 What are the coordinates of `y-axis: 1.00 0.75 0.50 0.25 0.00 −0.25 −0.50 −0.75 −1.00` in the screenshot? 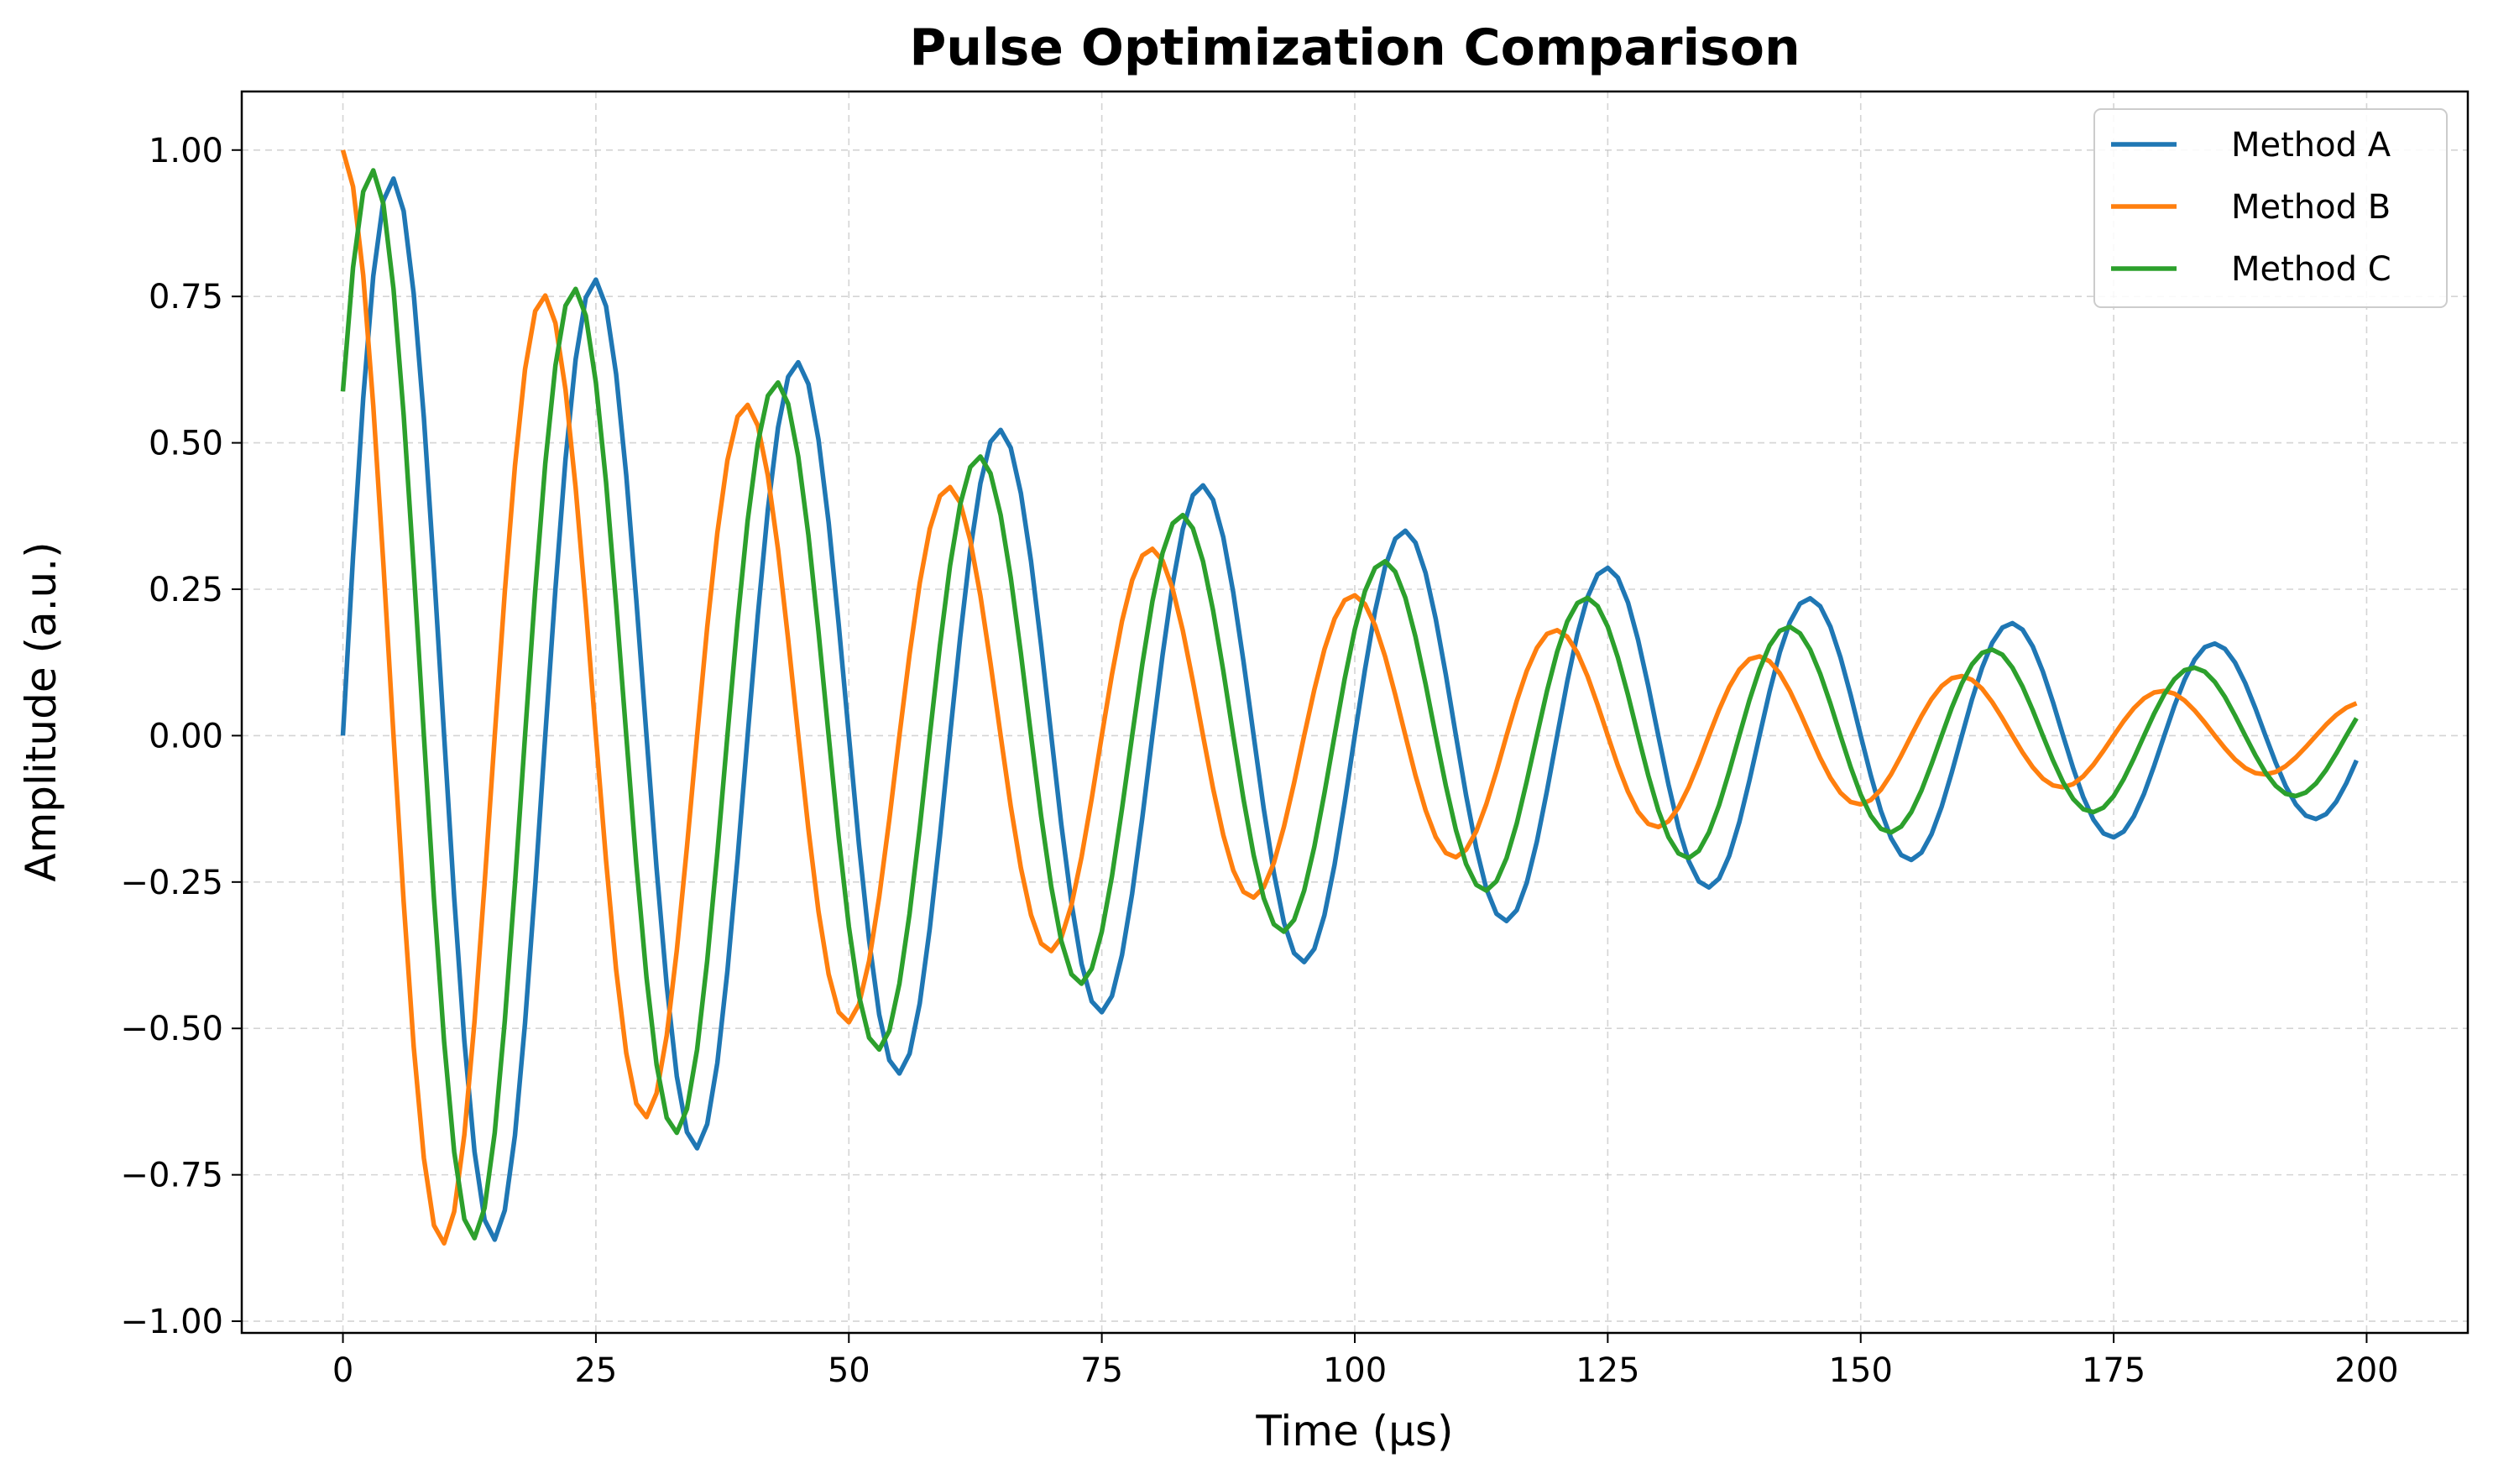 It's located at (181, 736).